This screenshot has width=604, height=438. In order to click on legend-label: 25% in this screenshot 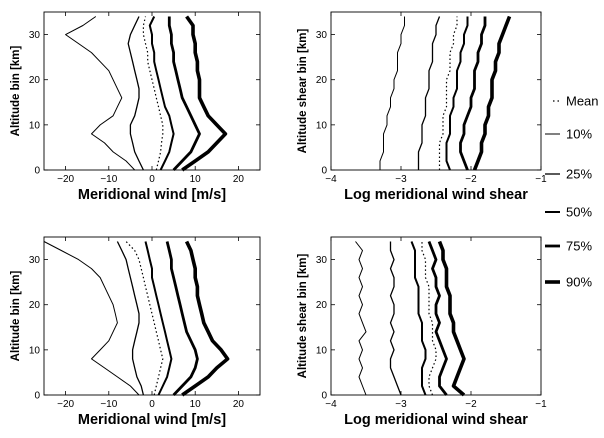, I will do `click(579, 174)`.